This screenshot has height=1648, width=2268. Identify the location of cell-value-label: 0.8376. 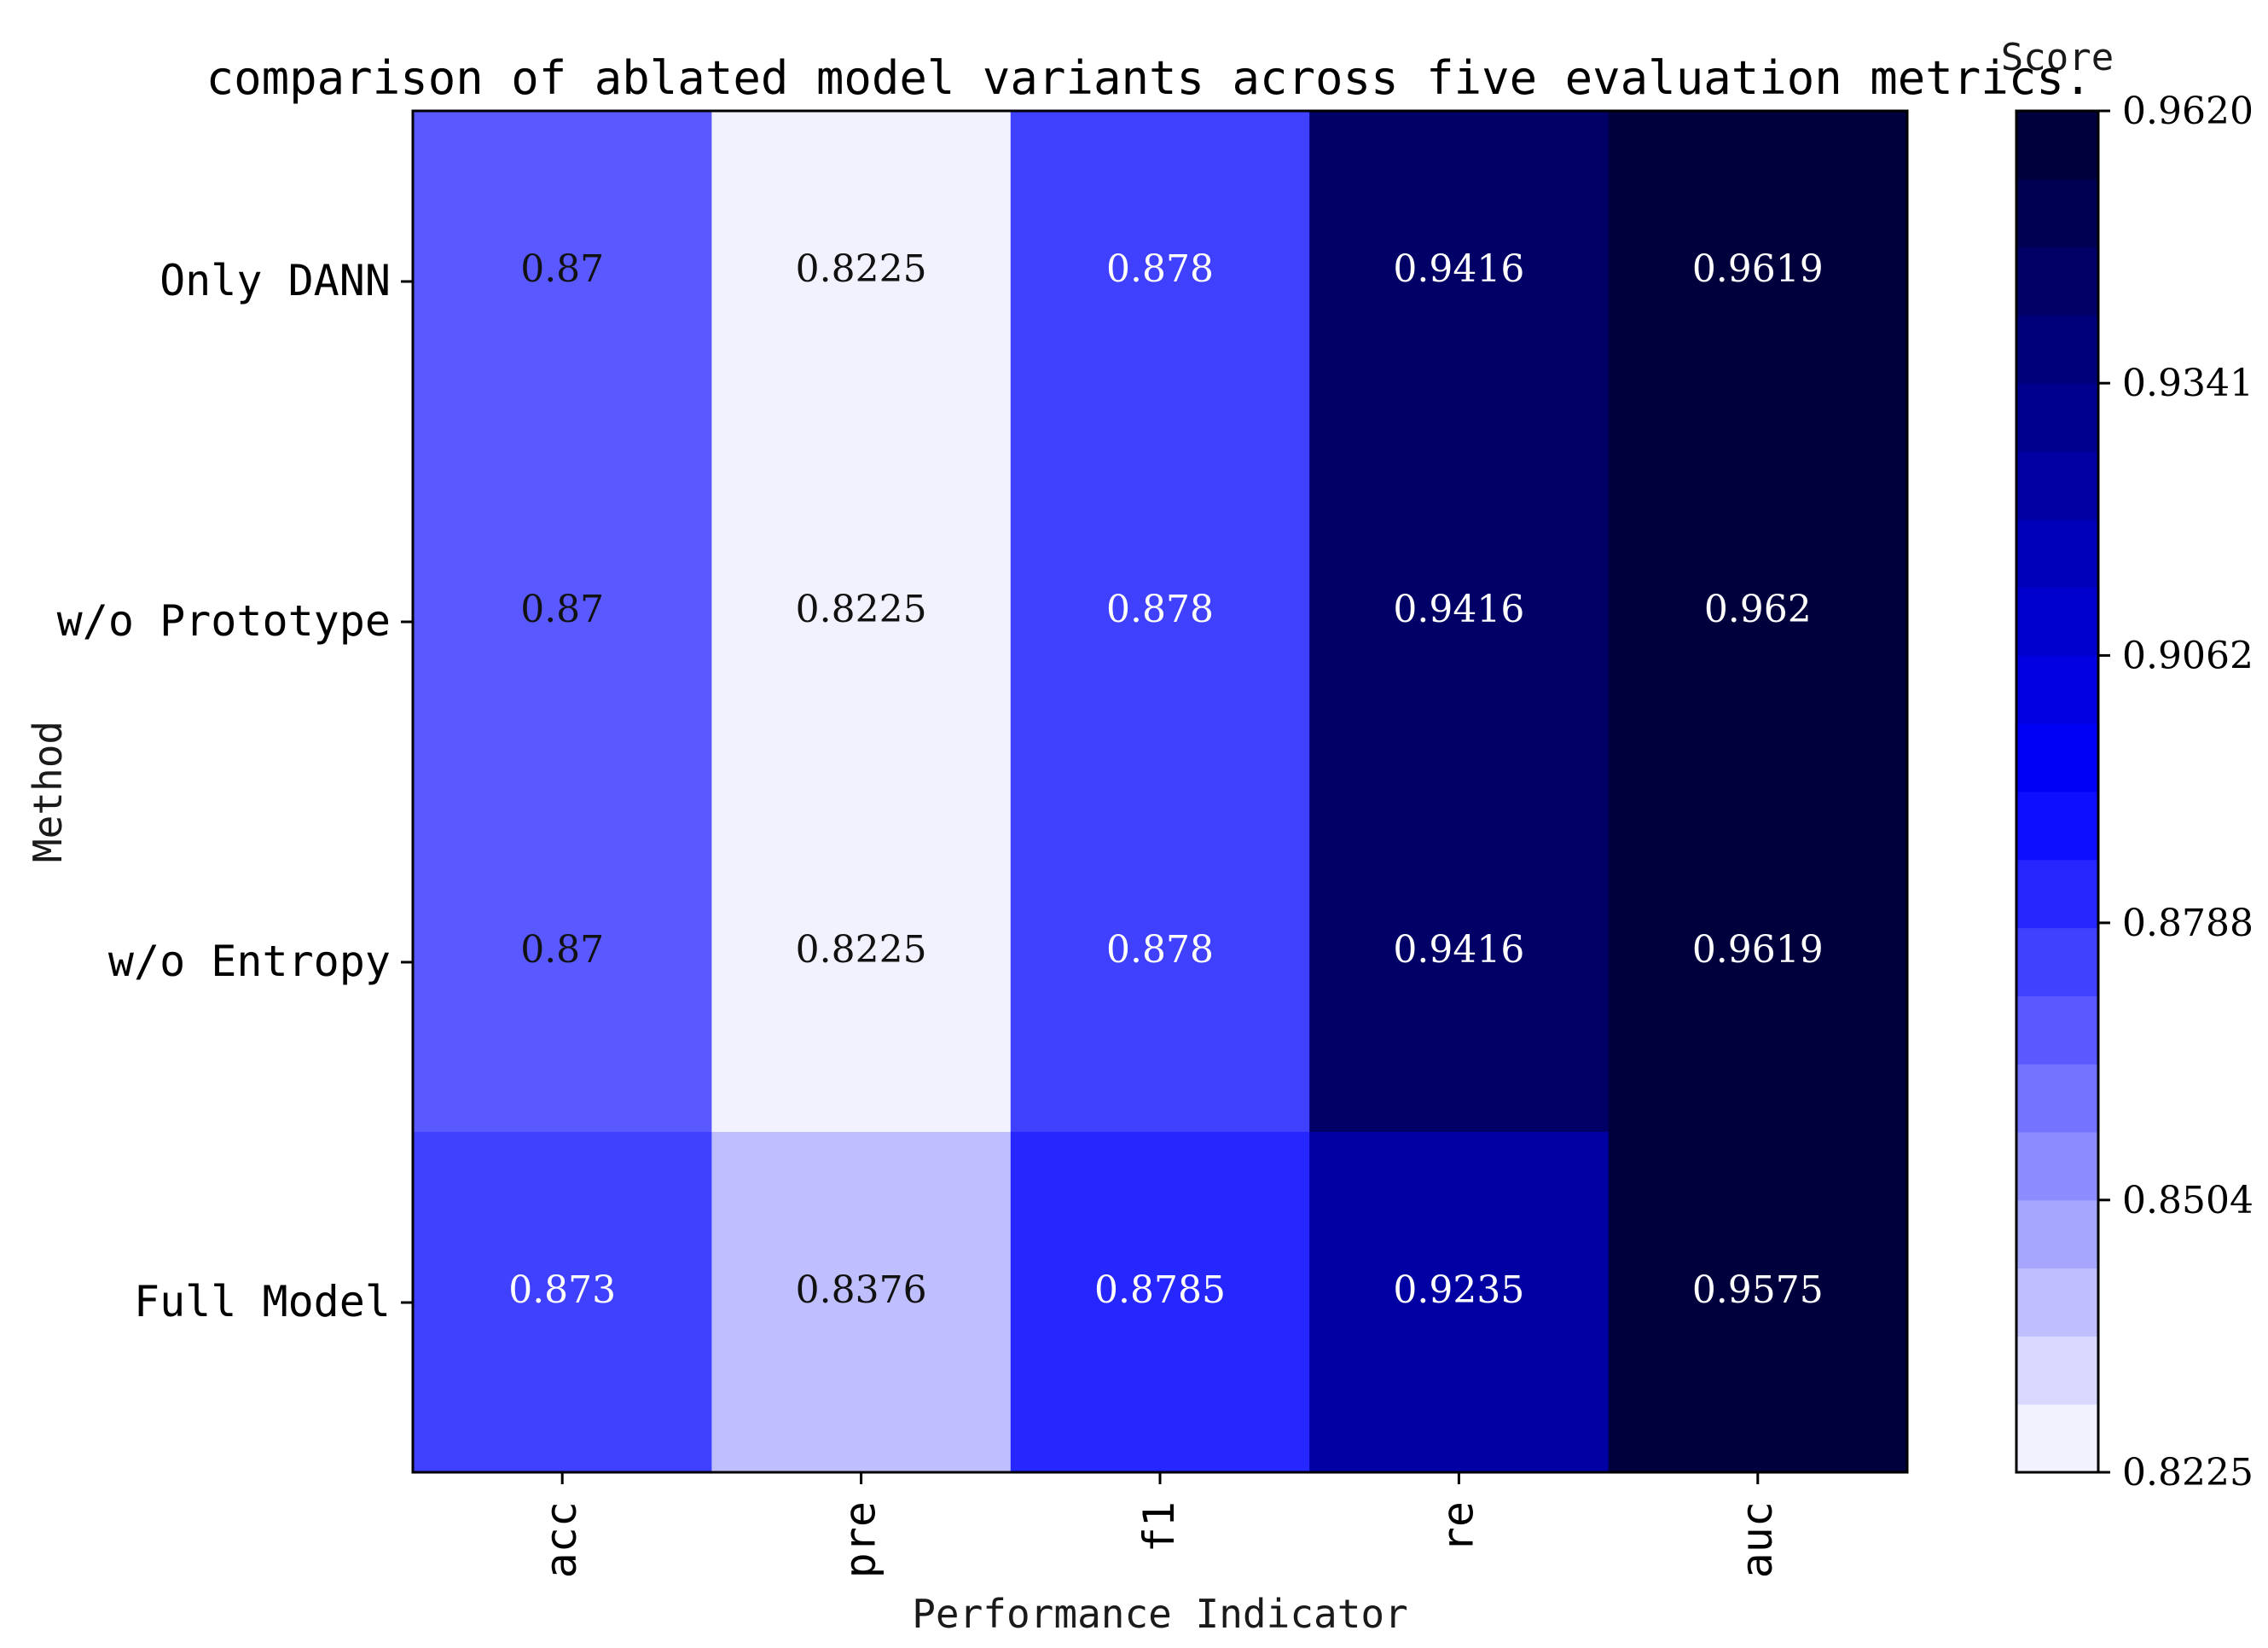
(861, 1290).